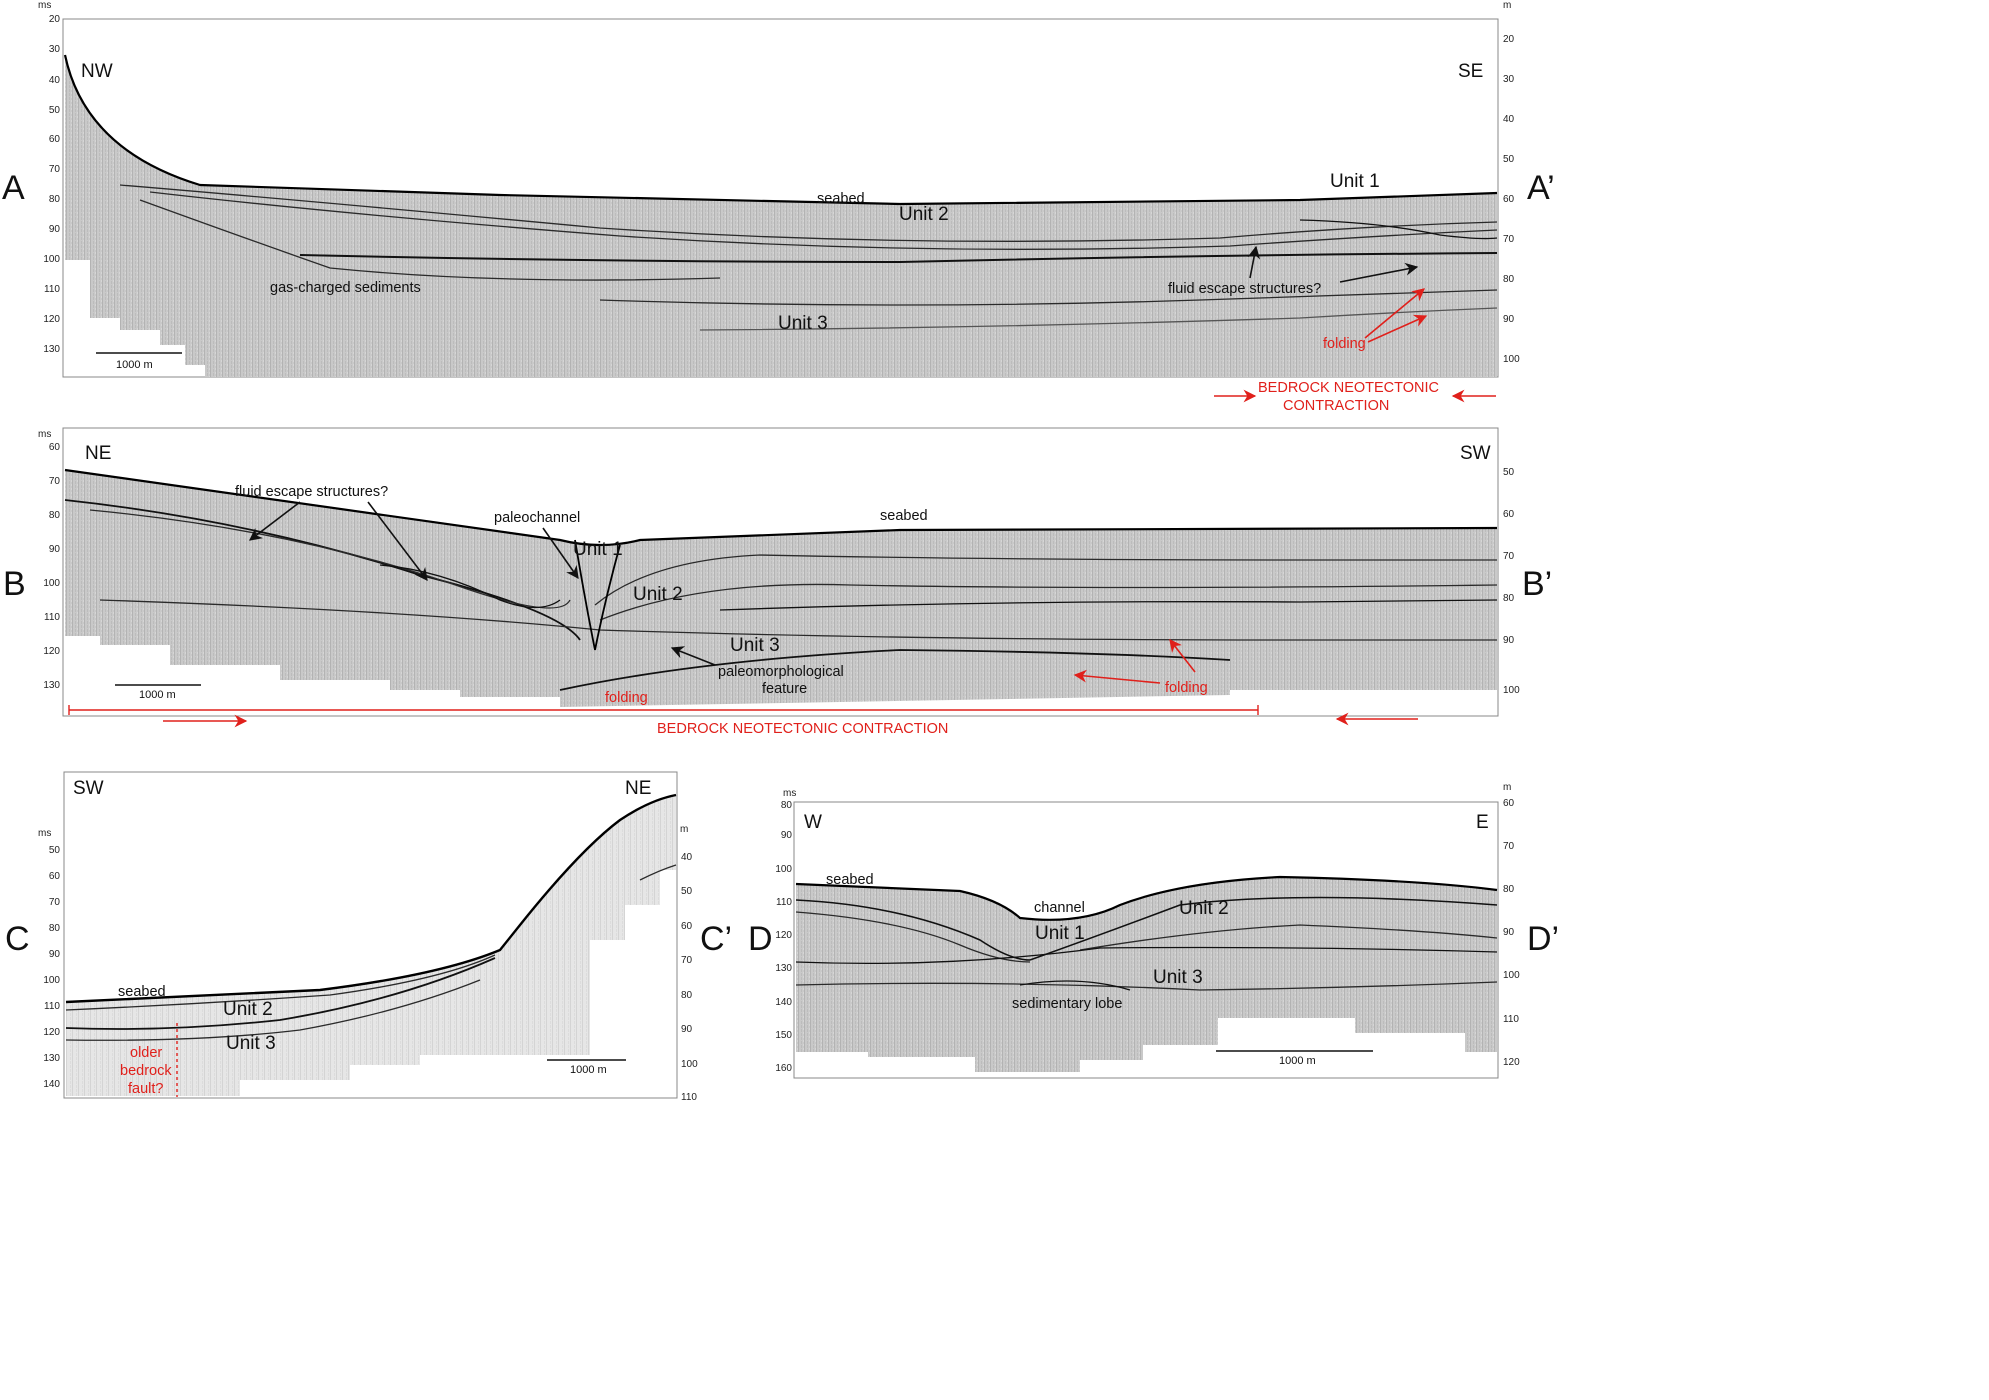 The height and width of the screenshot is (1400, 1989). I want to click on scale-bar-label: 1000 m, so click(134, 365).